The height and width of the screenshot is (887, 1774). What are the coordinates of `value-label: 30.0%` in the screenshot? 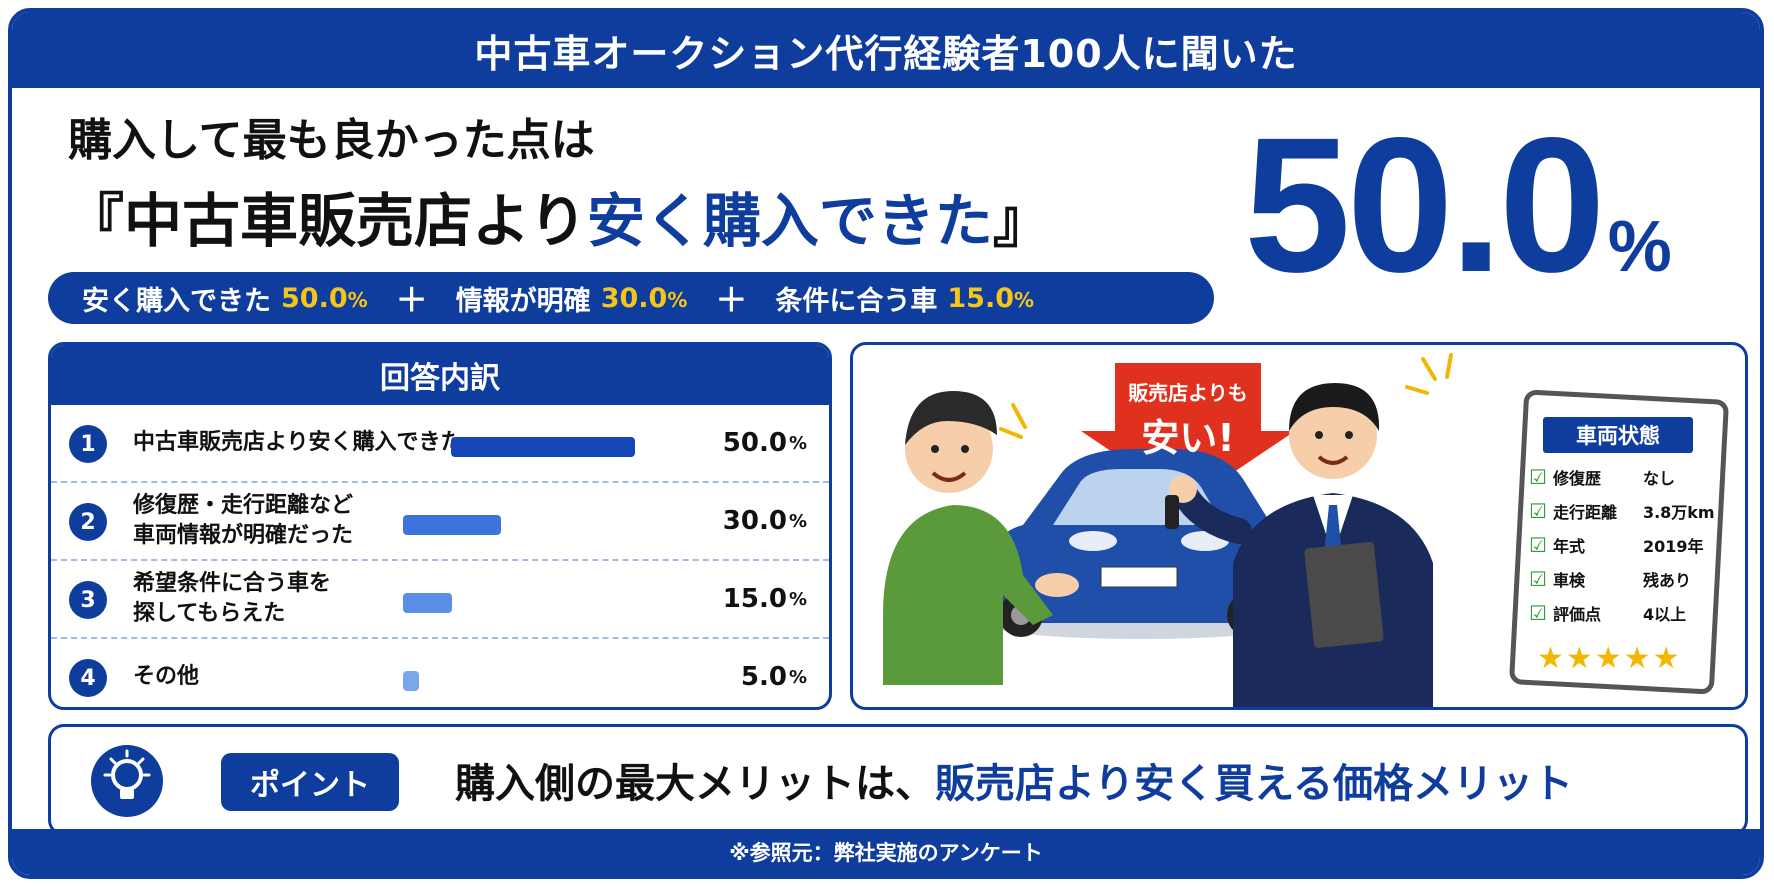 It's located at (764, 521).